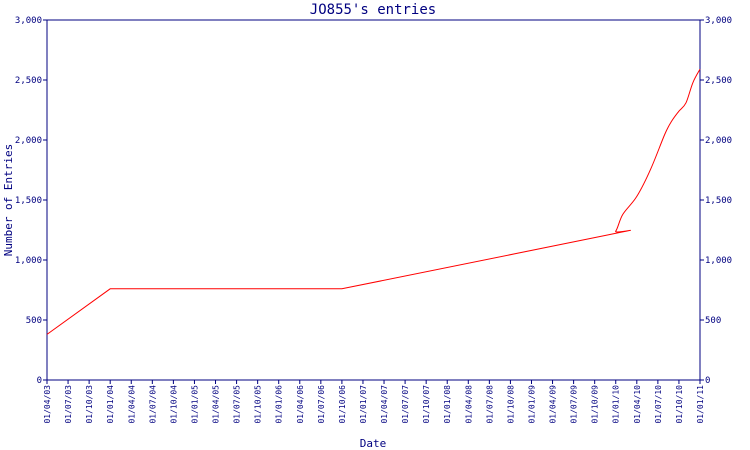 The width and height of the screenshot is (750, 450). I want to click on y-tick-label: 1,500, so click(28, 201).